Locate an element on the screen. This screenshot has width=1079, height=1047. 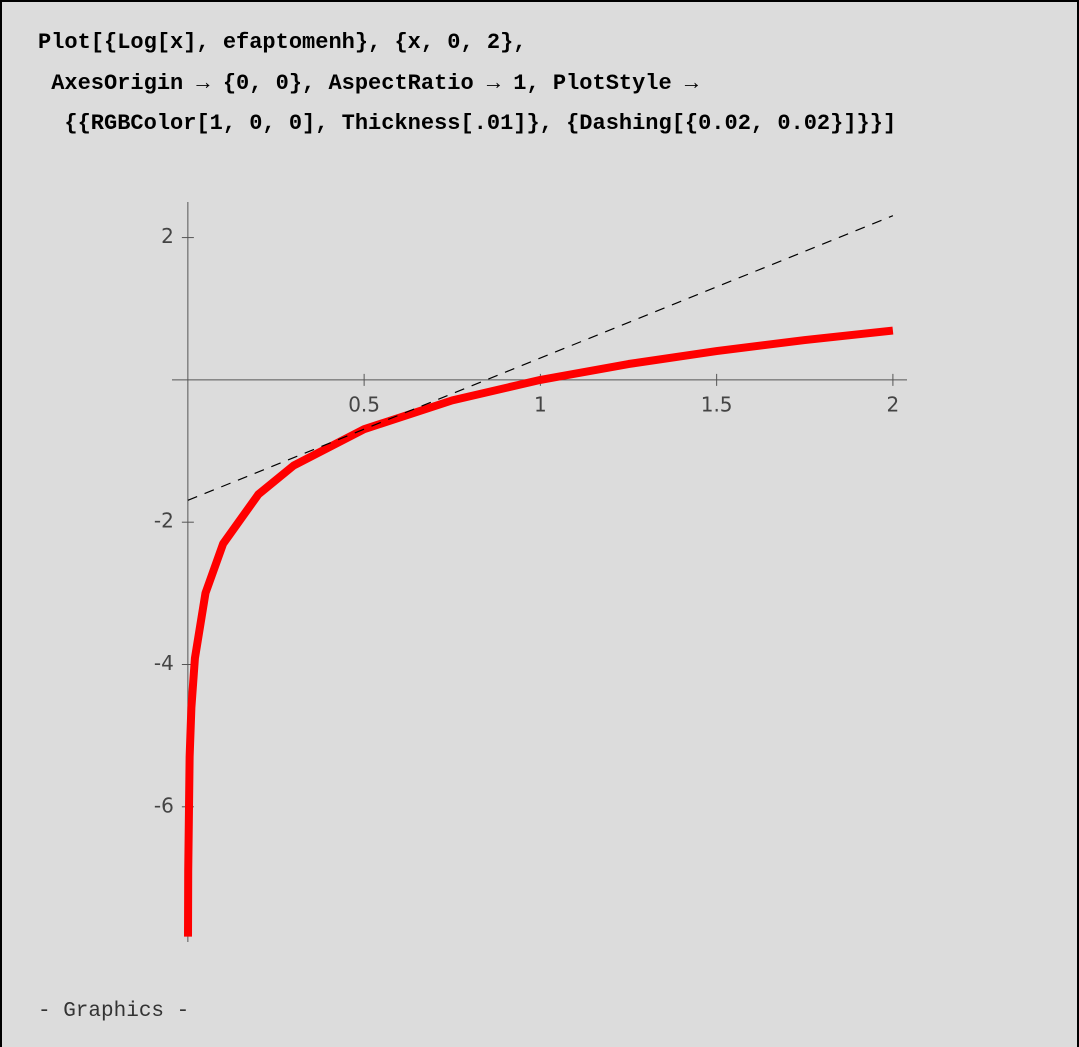
output-label: - Graphics - is located at coordinates (114, 1011).